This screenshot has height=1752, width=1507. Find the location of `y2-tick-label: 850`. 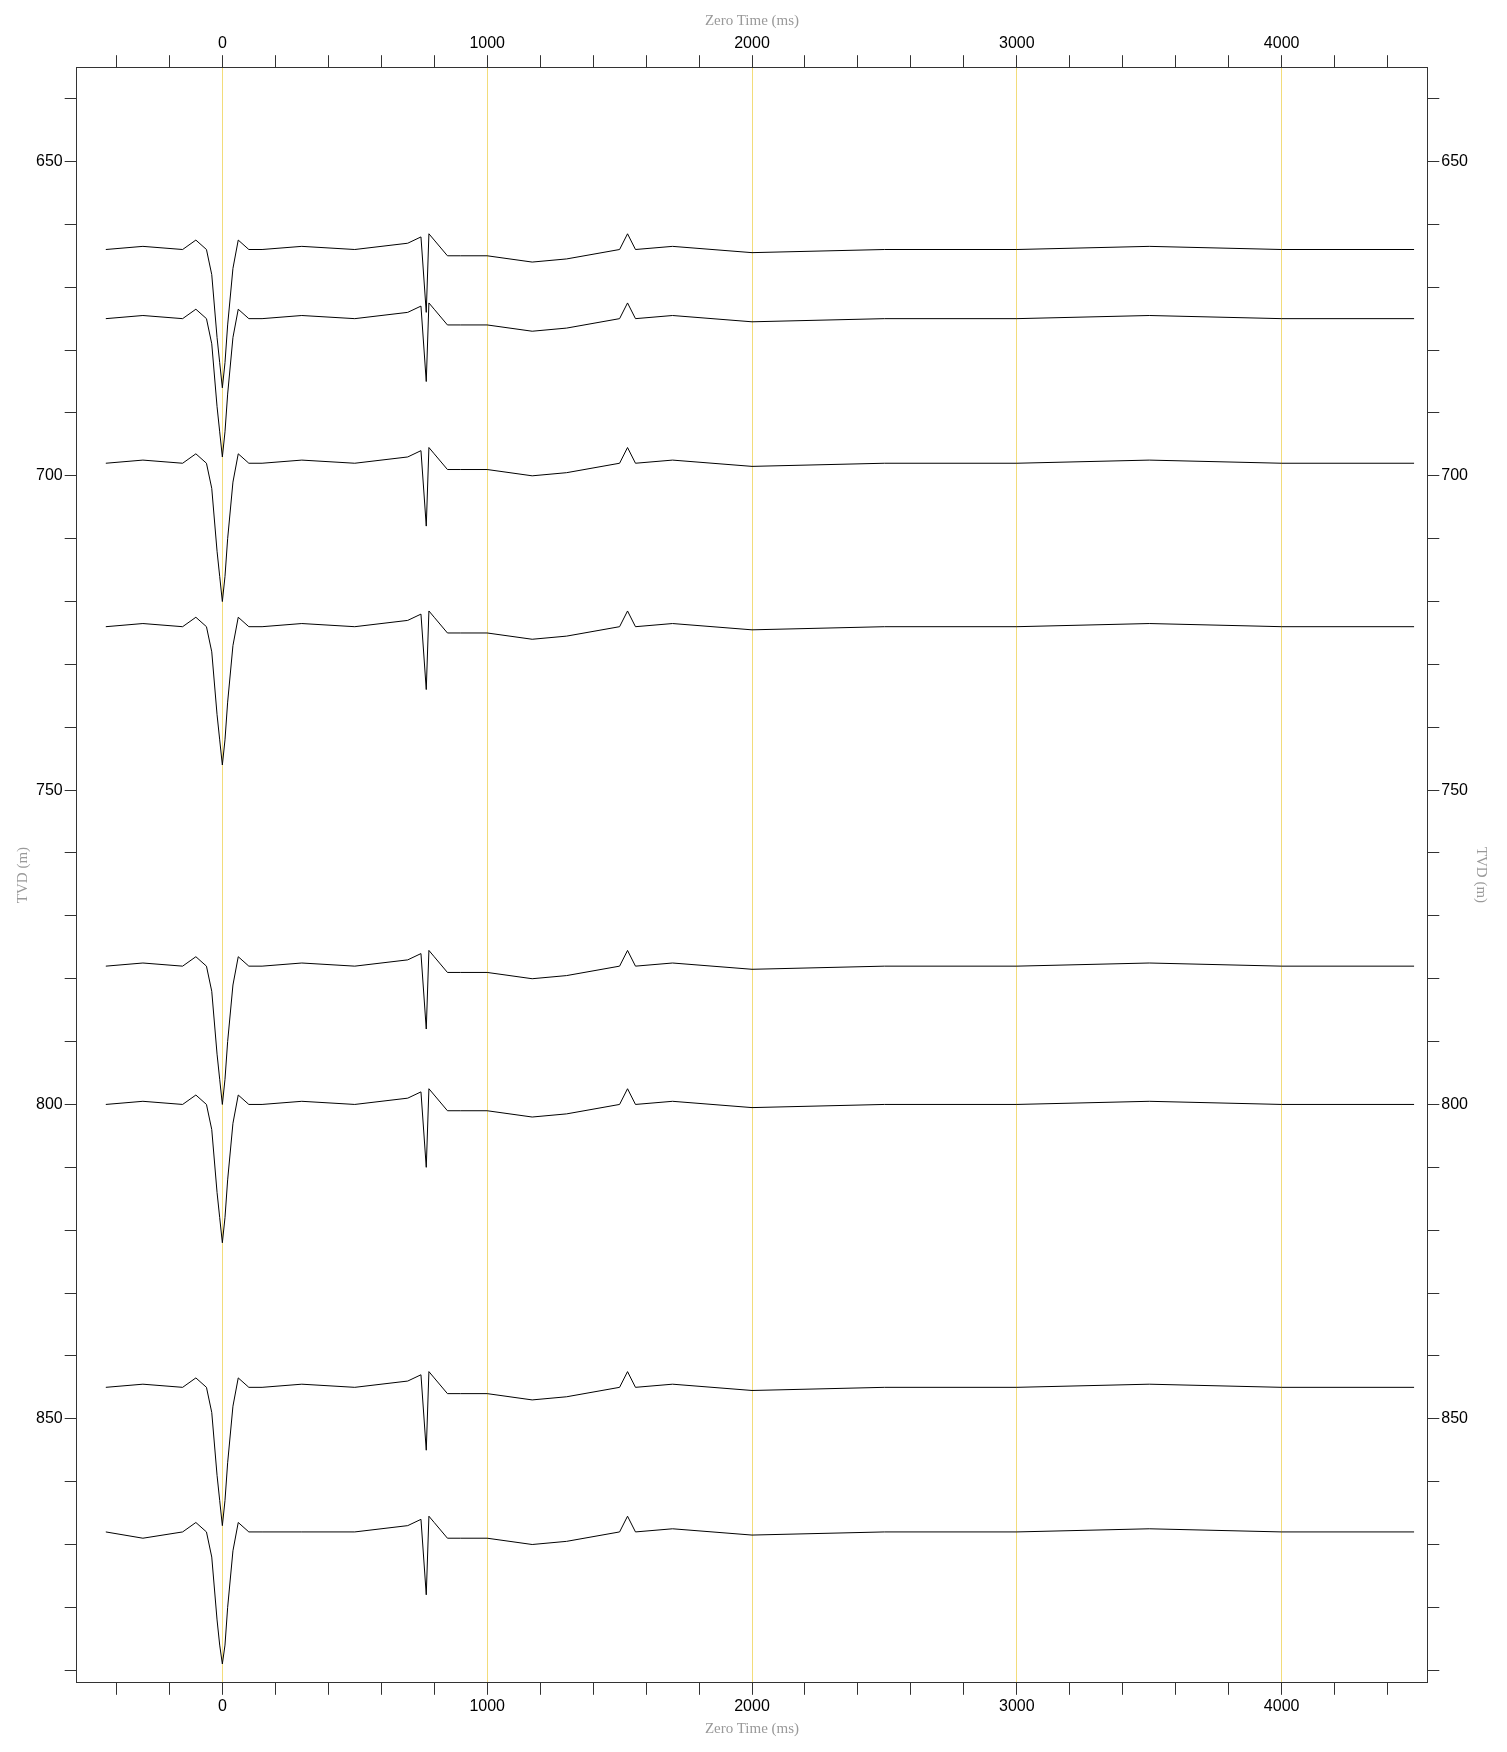

y2-tick-label: 850 is located at coordinates (1455, 1418).